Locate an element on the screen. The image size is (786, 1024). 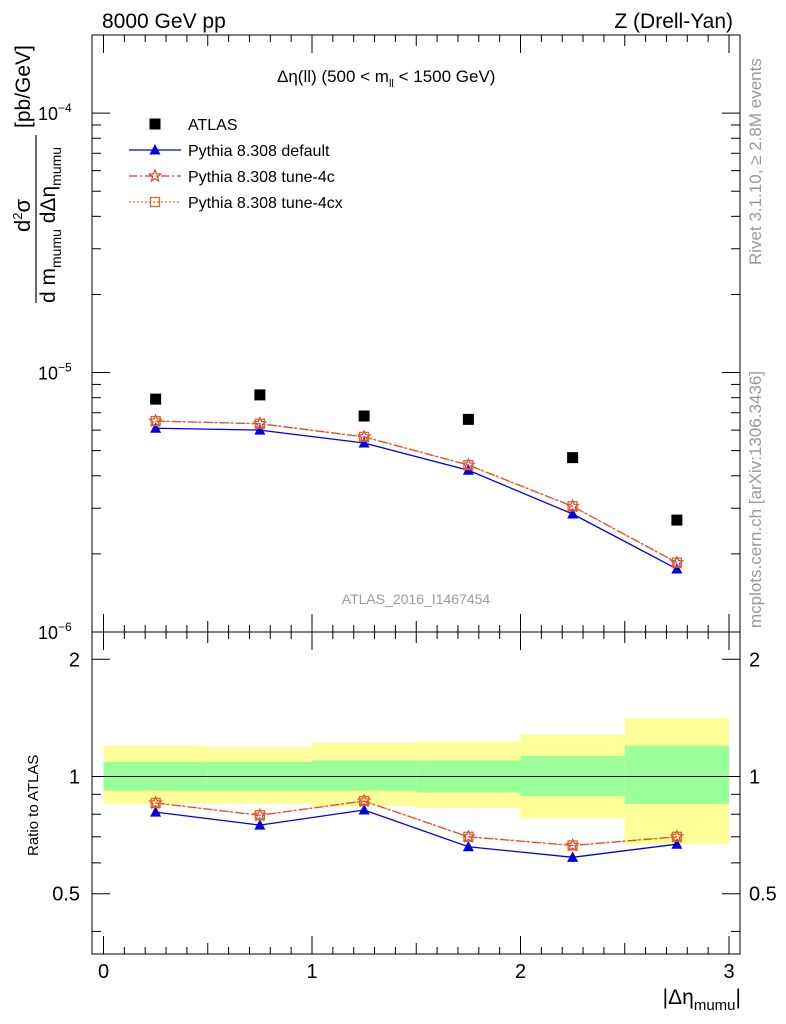
ratio-y-tick-label-right: 1 is located at coordinates (754, 777).